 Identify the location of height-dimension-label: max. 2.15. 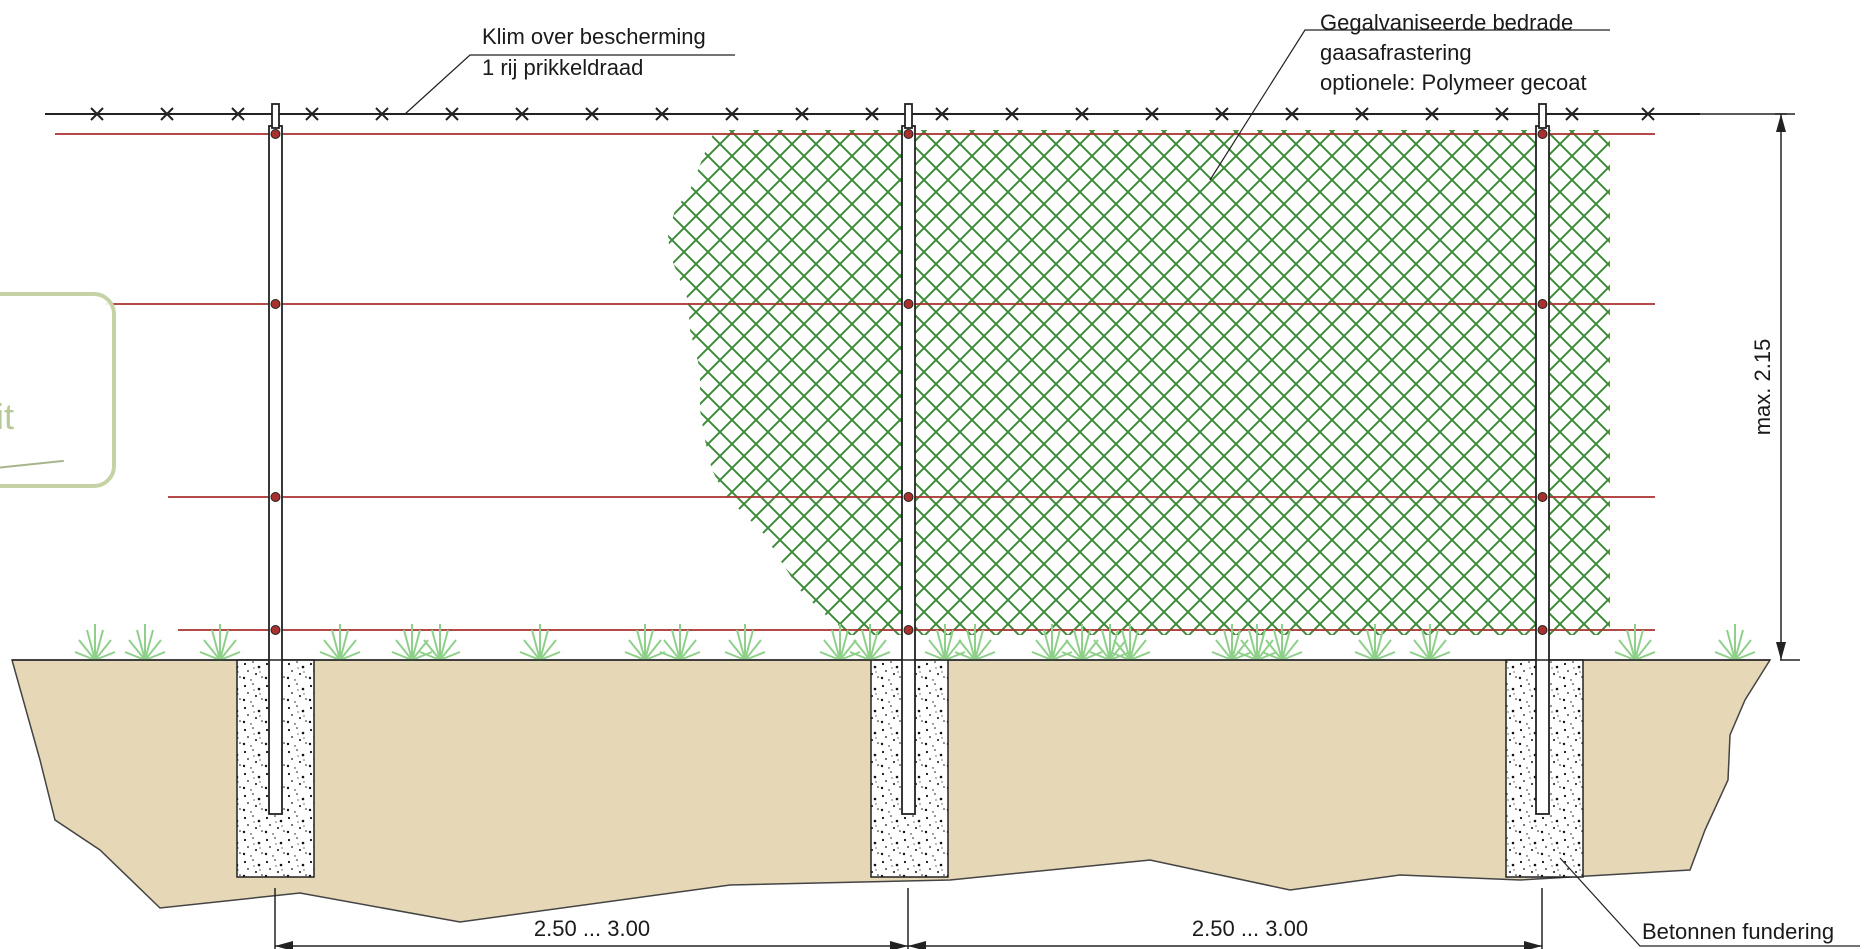
(1762, 387).